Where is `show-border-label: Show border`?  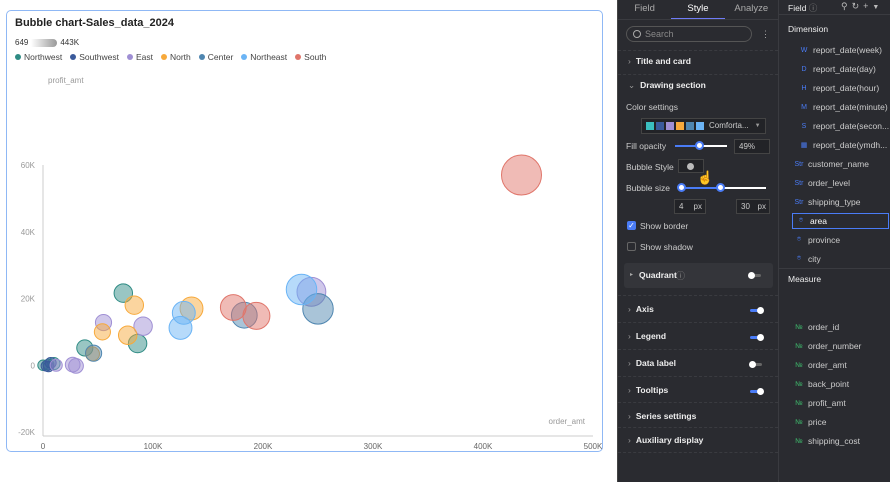 show-border-label: Show border is located at coordinates (664, 226).